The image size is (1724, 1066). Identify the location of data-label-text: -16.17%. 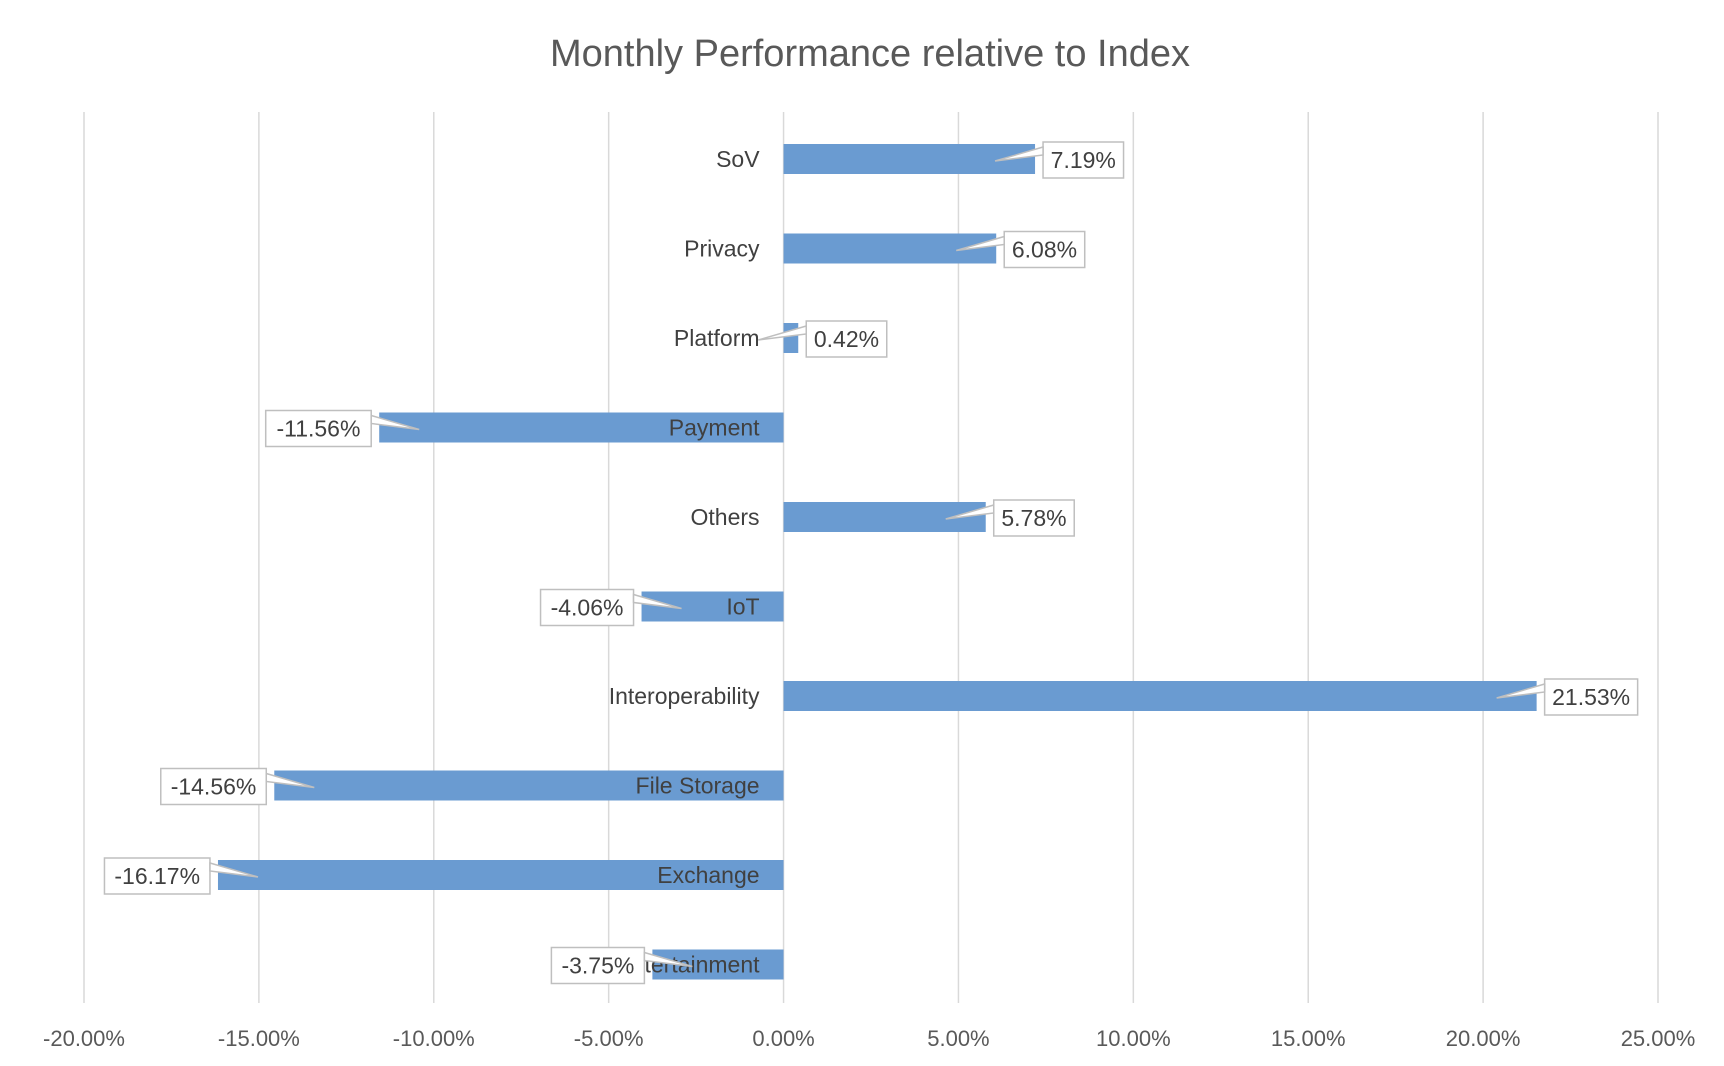
(157, 876).